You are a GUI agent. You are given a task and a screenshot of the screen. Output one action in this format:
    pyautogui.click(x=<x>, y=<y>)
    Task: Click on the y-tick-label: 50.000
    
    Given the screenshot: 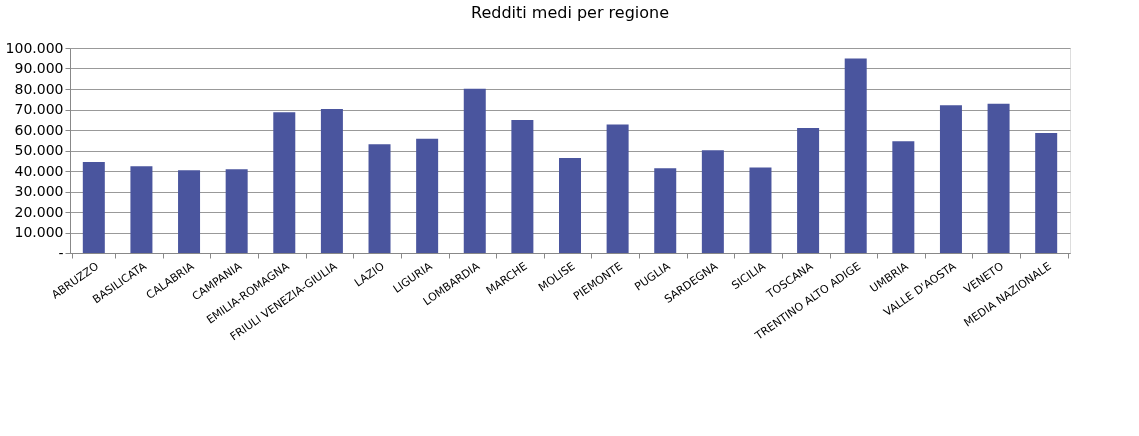 What is the action you would take?
    pyautogui.click(x=39, y=150)
    